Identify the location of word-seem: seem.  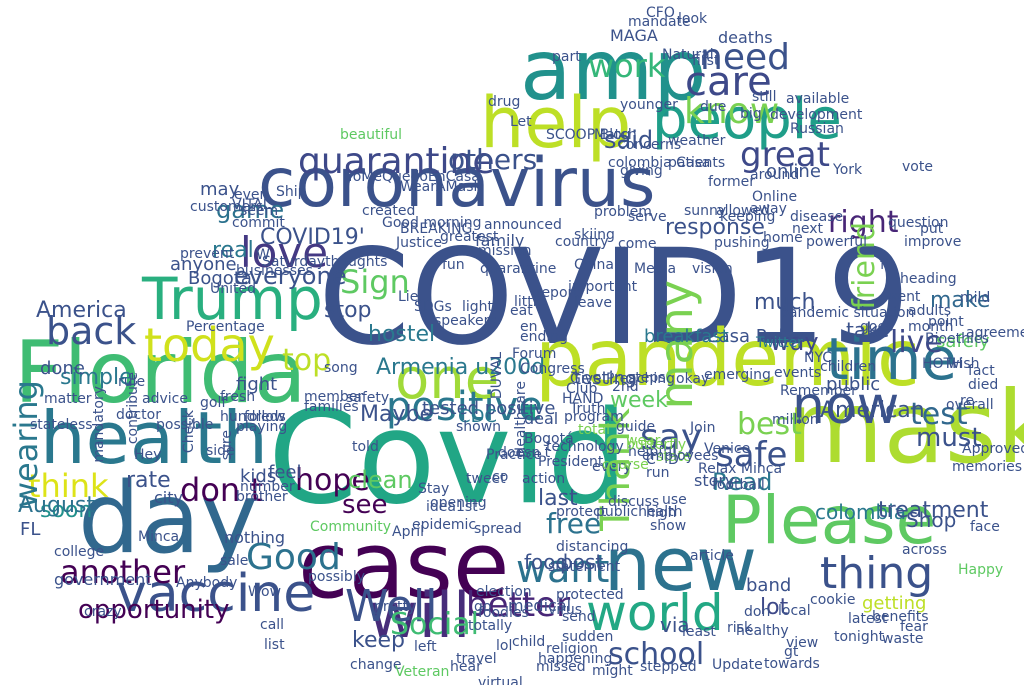
(259, 211).